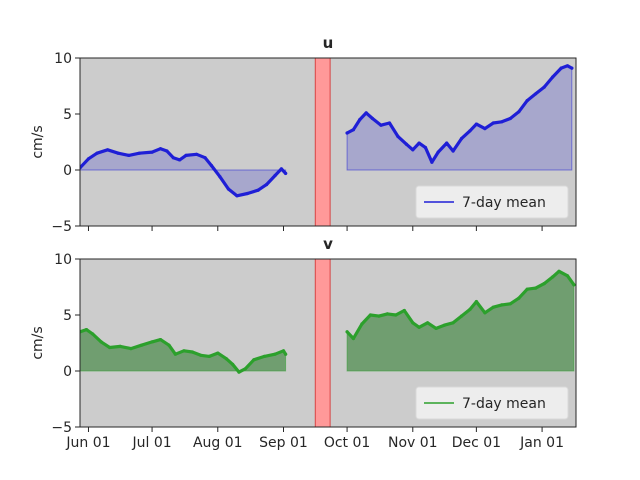  Describe the element at coordinates (67, 115) in the screenshot. I see `y-tick-label: 5` at that location.